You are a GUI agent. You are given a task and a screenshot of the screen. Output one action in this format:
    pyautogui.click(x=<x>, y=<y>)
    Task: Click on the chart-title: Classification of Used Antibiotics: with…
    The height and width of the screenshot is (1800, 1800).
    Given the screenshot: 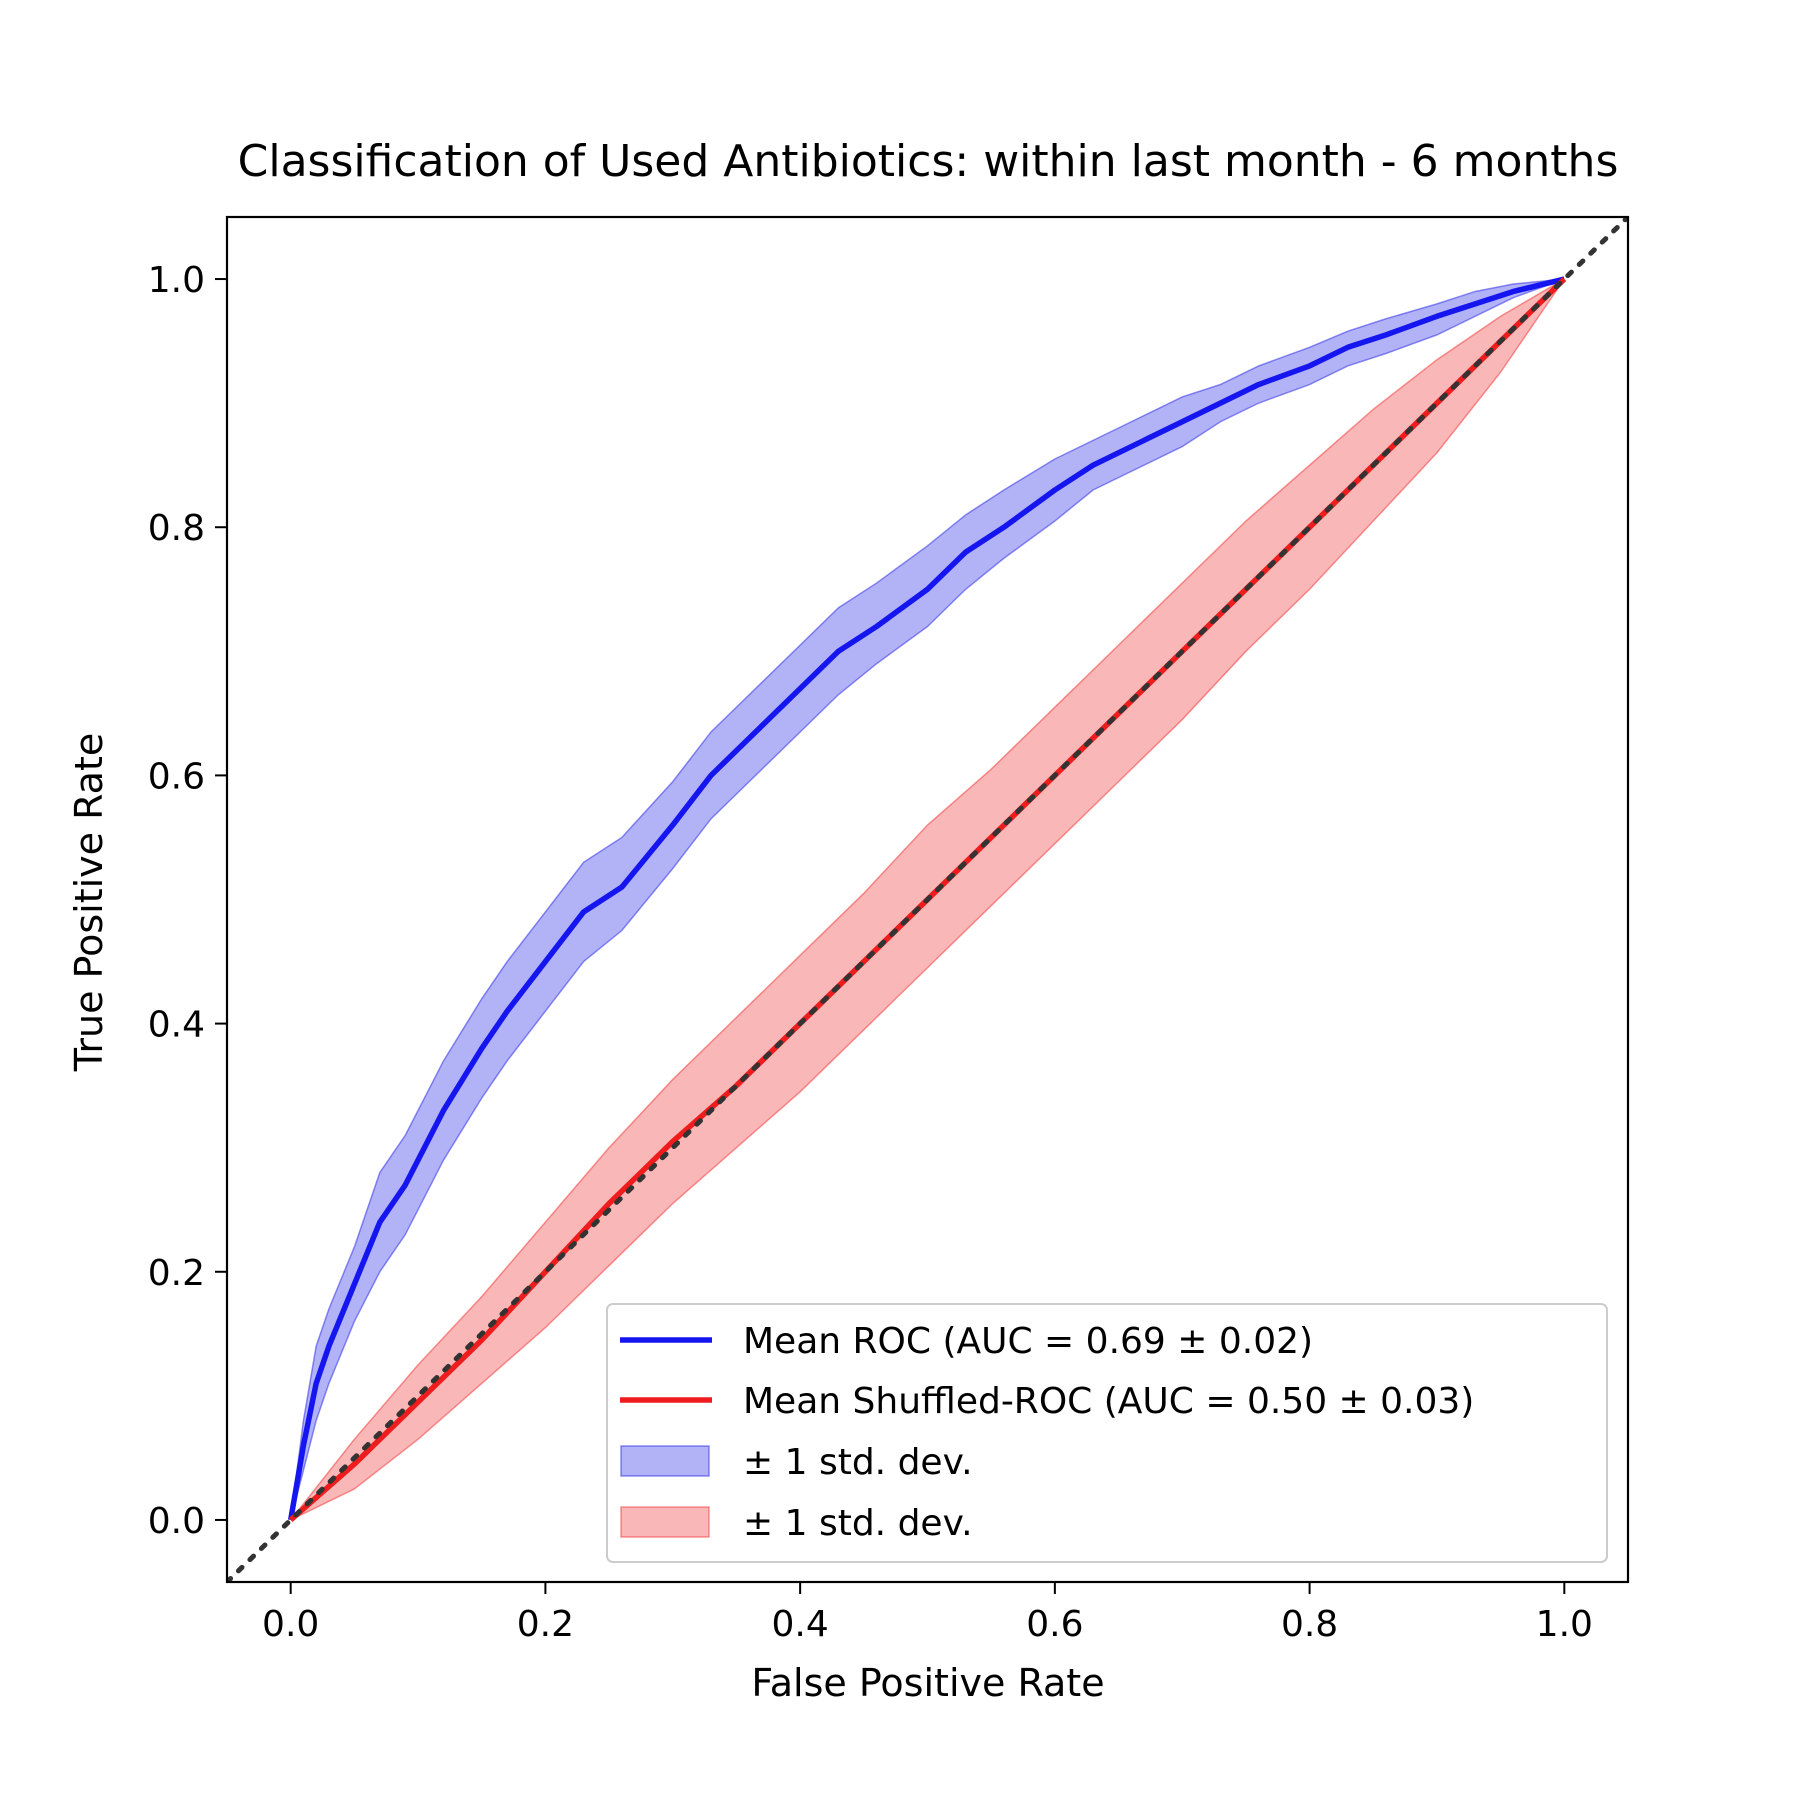 What is the action you would take?
    pyautogui.click(x=928, y=161)
    